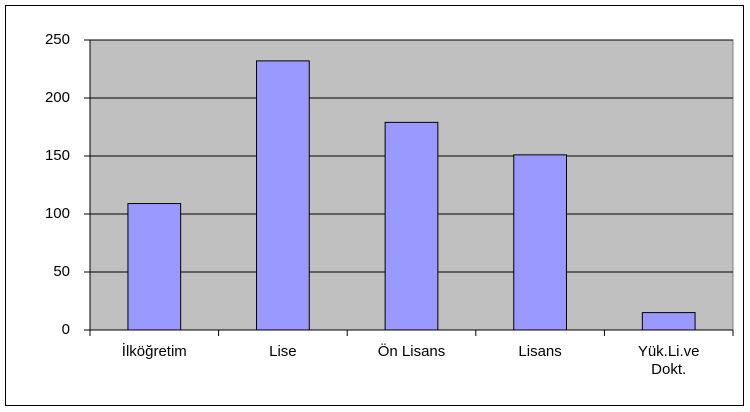 This screenshot has height=412, width=750. What do you see at coordinates (57, 213) in the screenshot?
I see `y-tick-label: 100` at bounding box center [57, 213].